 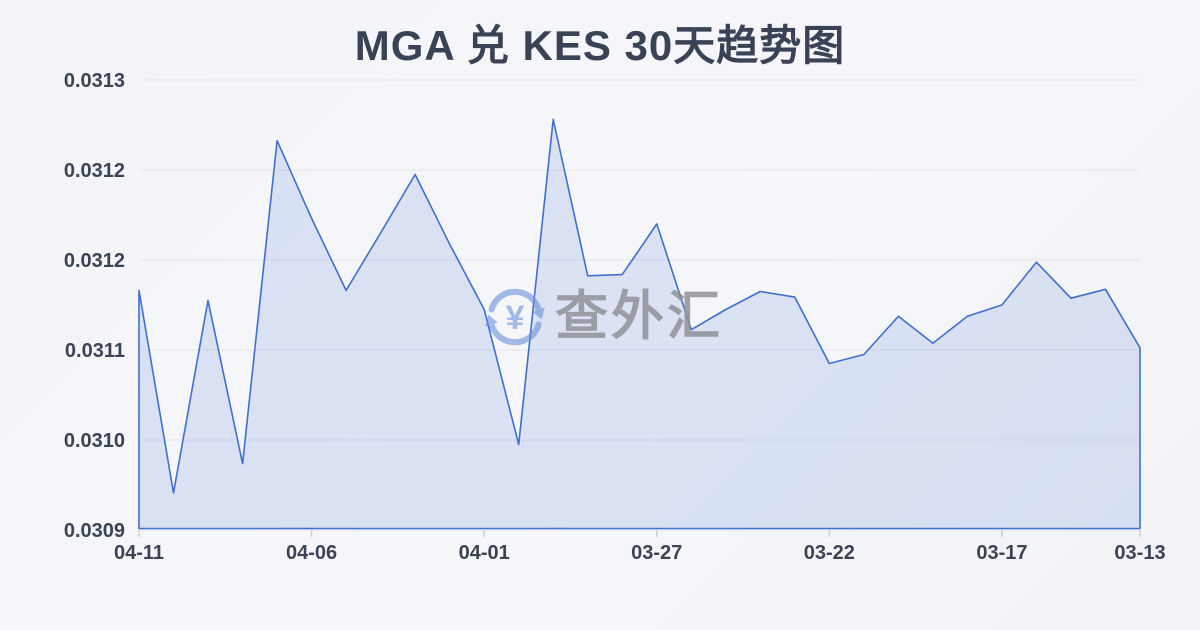 What do you see at coordinates (829, 553) in the screenshot?
I see `x-axis-label: 03-22` at bounding box center [829, 553].